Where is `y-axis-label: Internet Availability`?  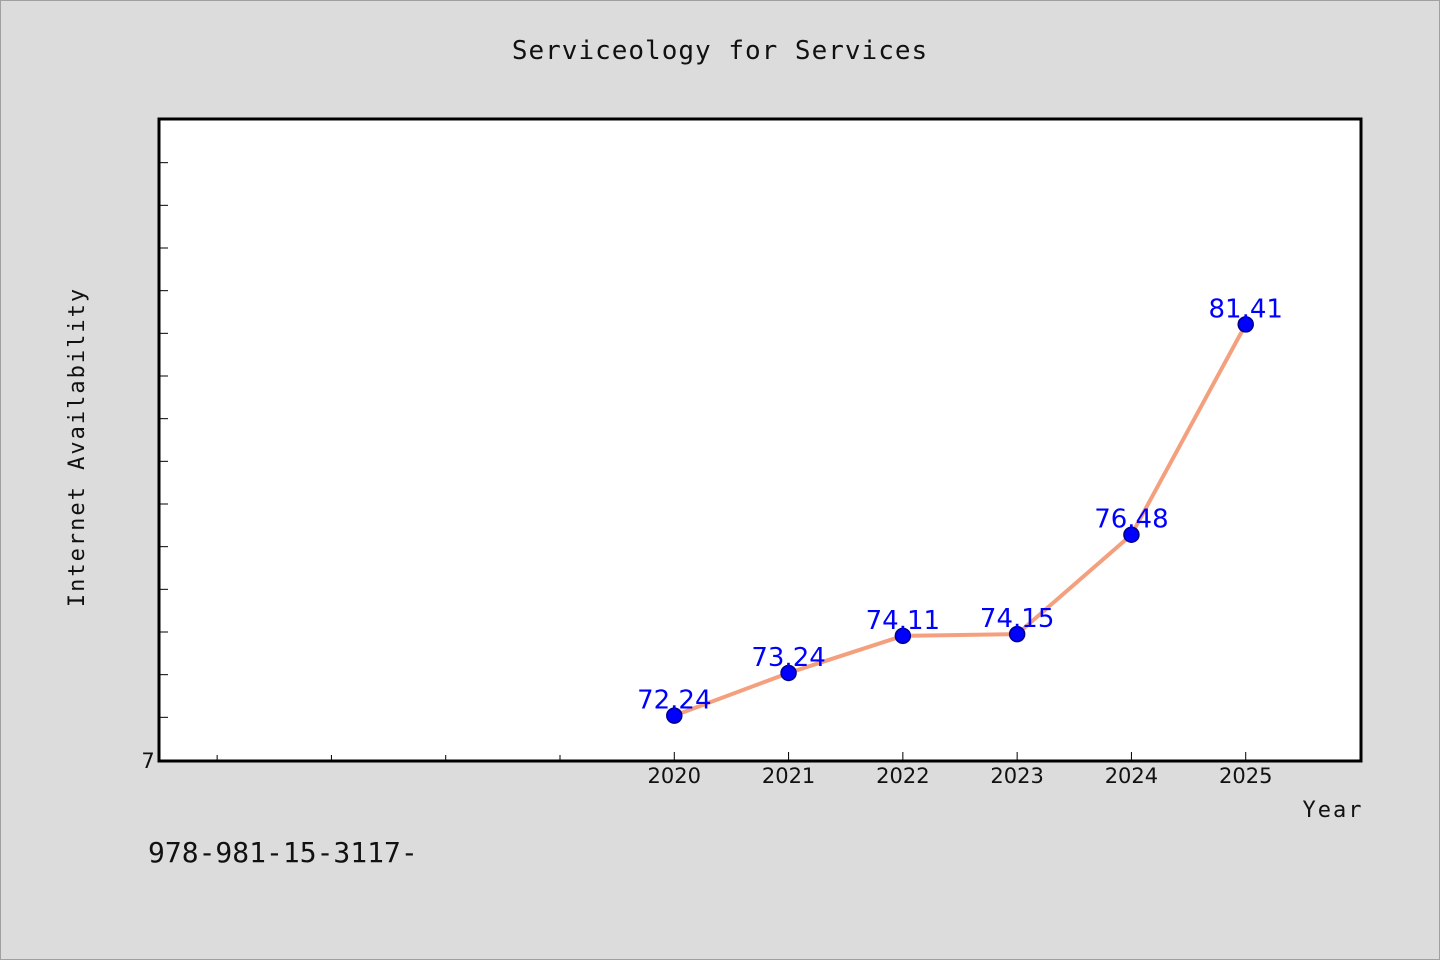 y-axis-label: Internet Availability is located at coordinates (77, 447).